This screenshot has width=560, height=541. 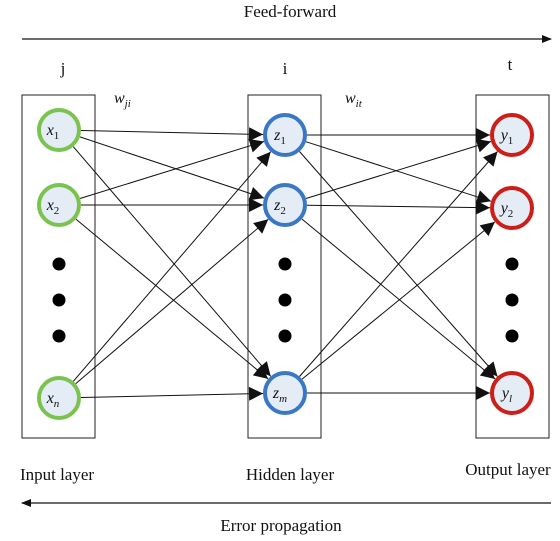 I want to click on weight-label-wit: wit, so click(x=354, y=100).